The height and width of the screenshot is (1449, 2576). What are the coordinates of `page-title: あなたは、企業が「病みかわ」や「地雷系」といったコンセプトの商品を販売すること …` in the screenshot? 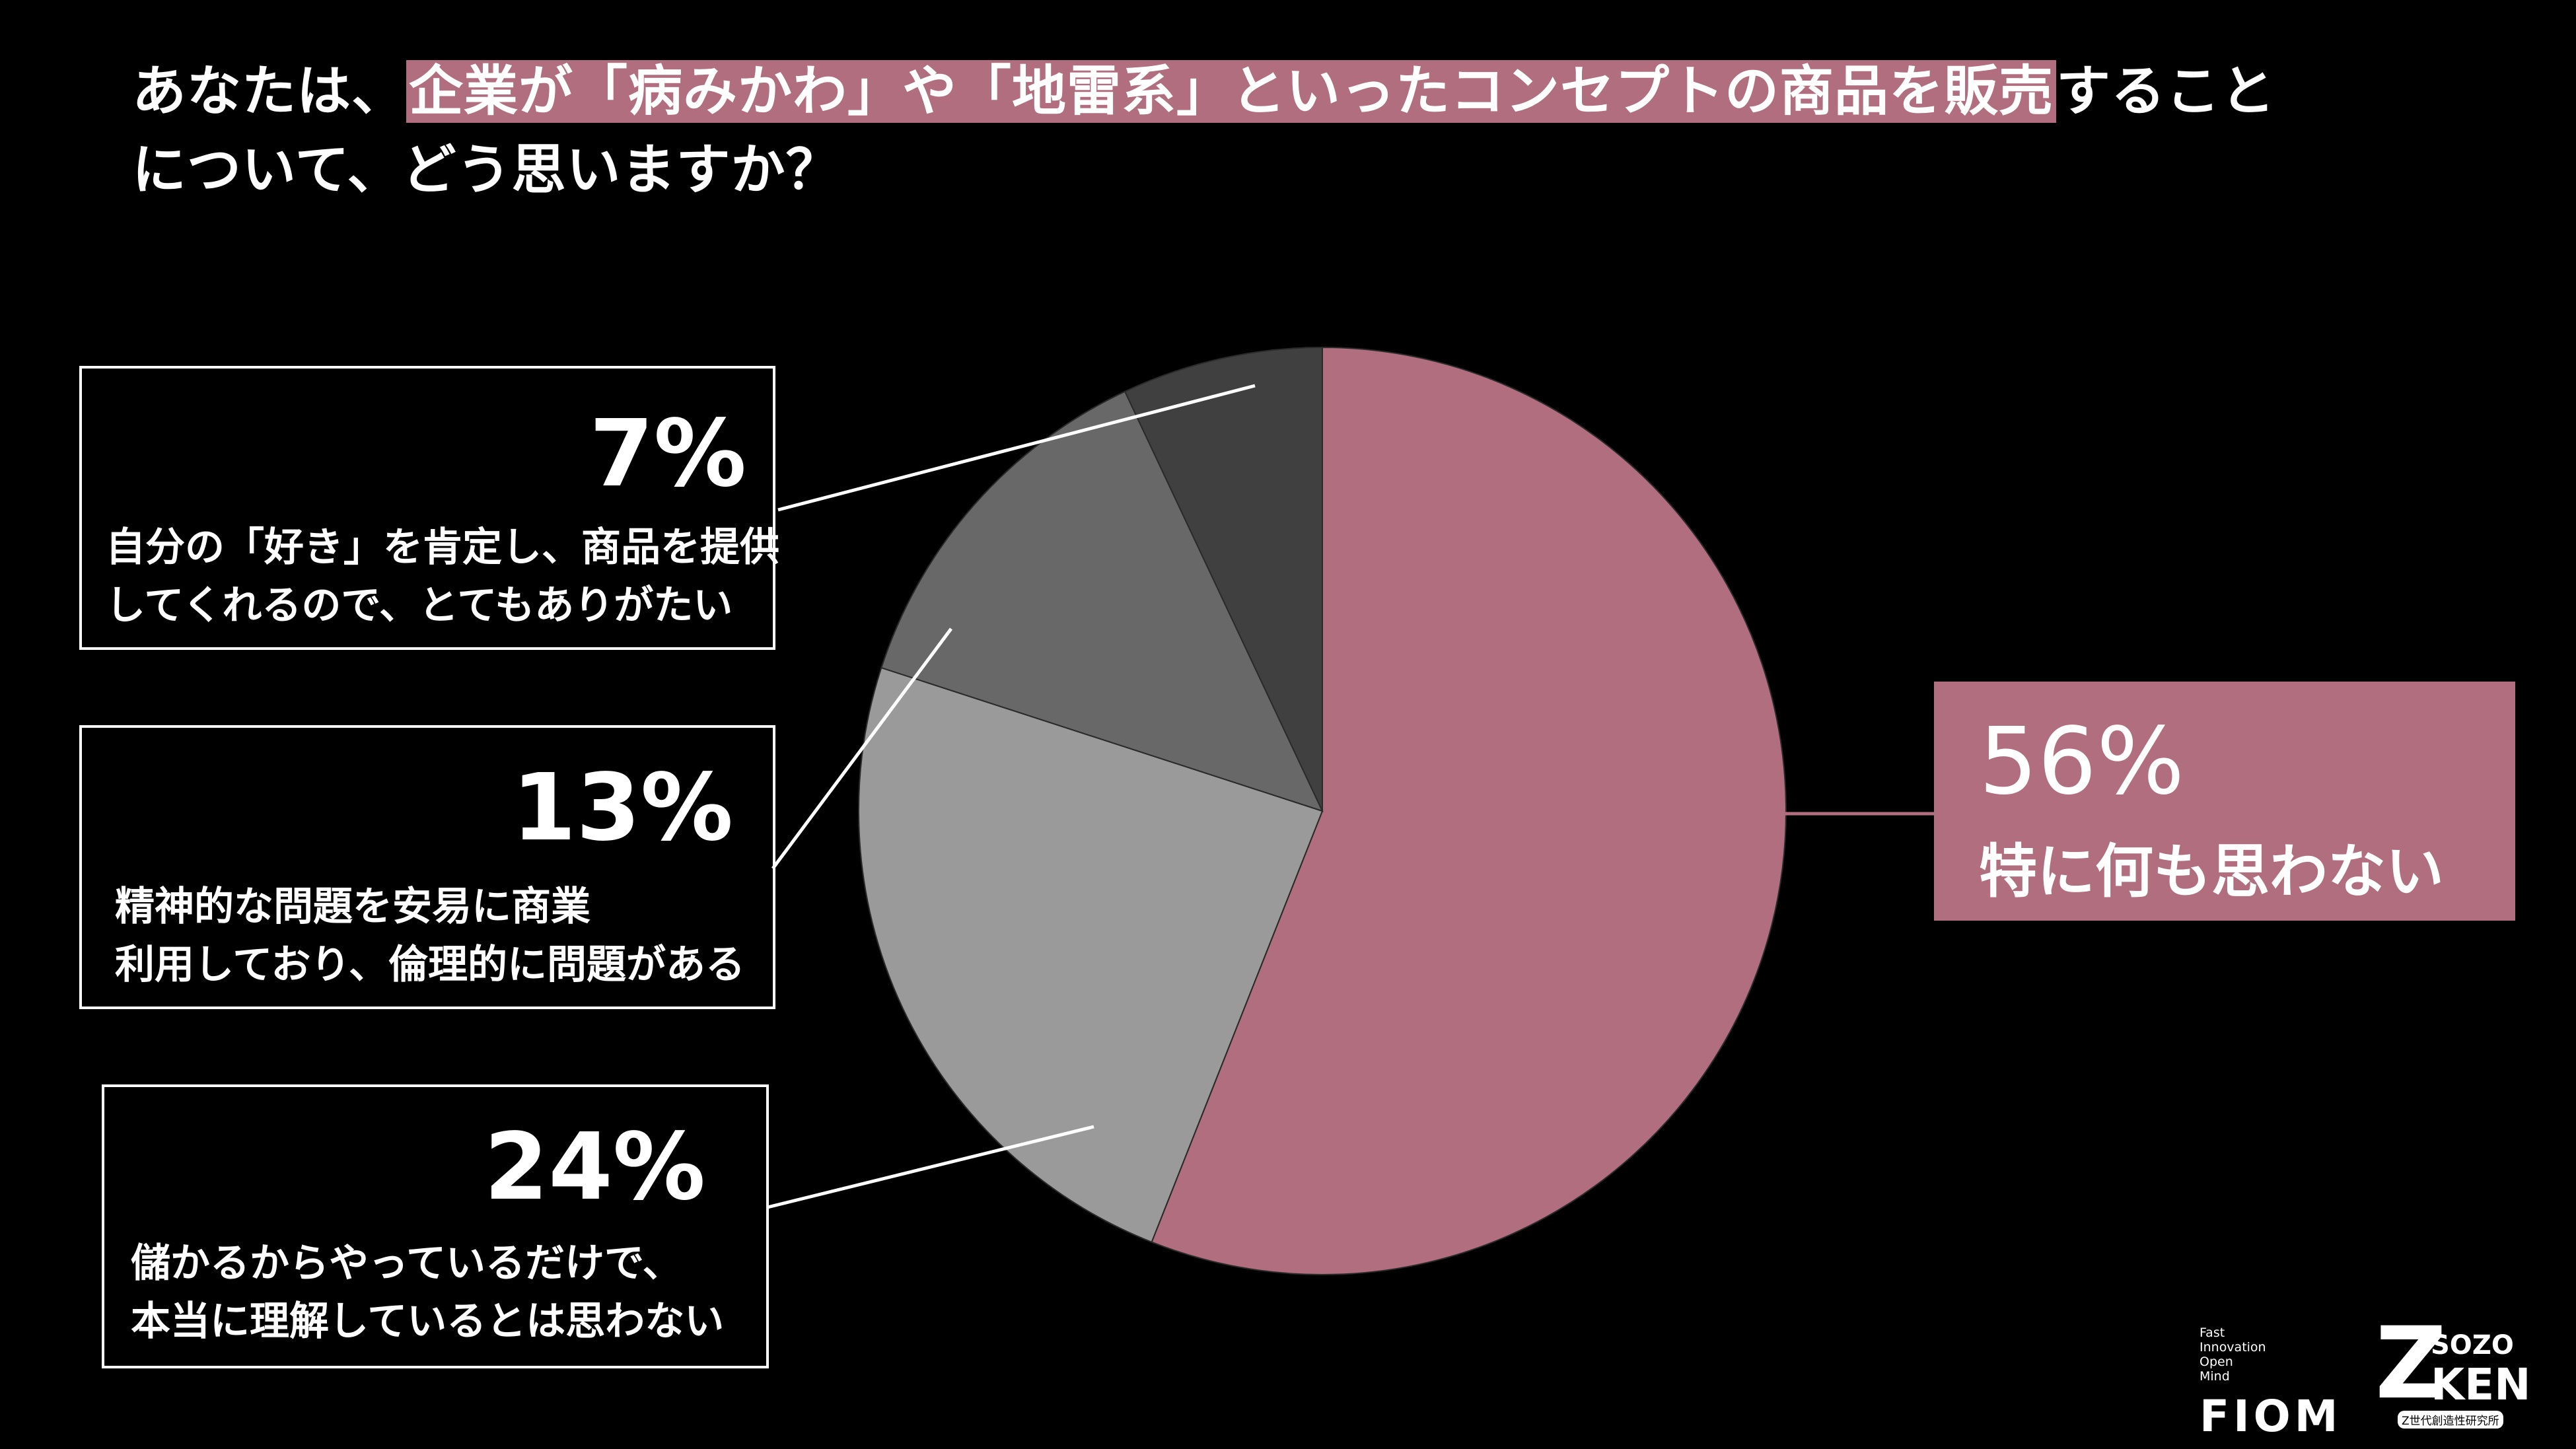 It's located at (1203, 131).